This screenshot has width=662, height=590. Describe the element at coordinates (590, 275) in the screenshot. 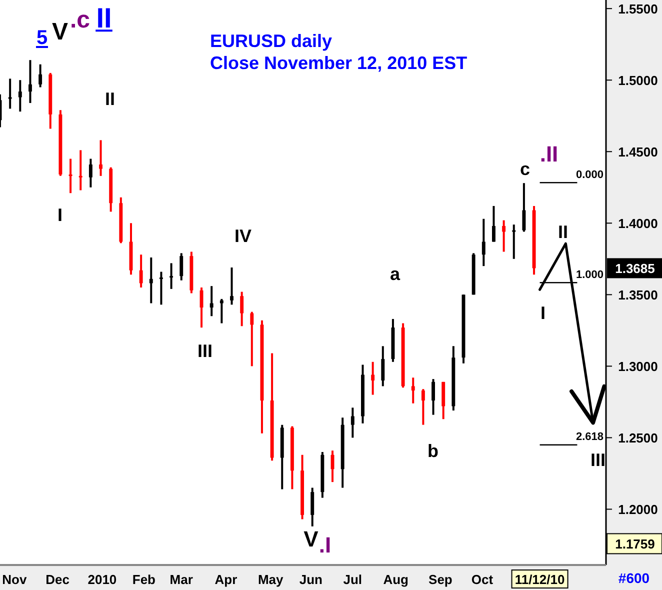

I see `annotation: 1.000` at that location.